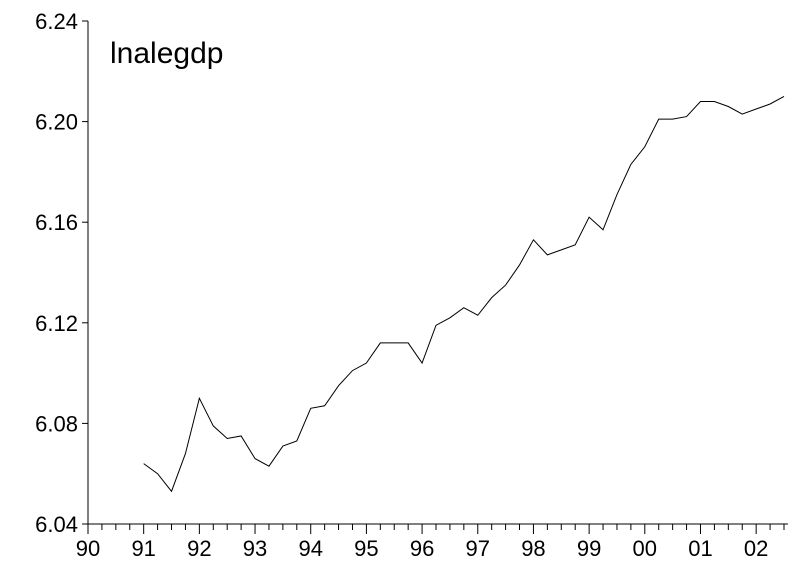 The width and height of the screenshot is (788, 573). I want to click on x-tick-label: 98, so click(533, 548).